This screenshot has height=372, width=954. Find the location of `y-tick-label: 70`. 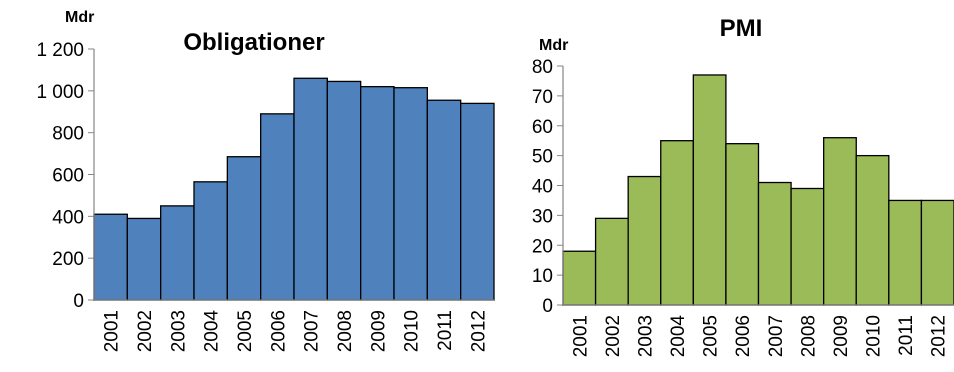

y-tick-label: 70 is located at coordinates (542, 97).